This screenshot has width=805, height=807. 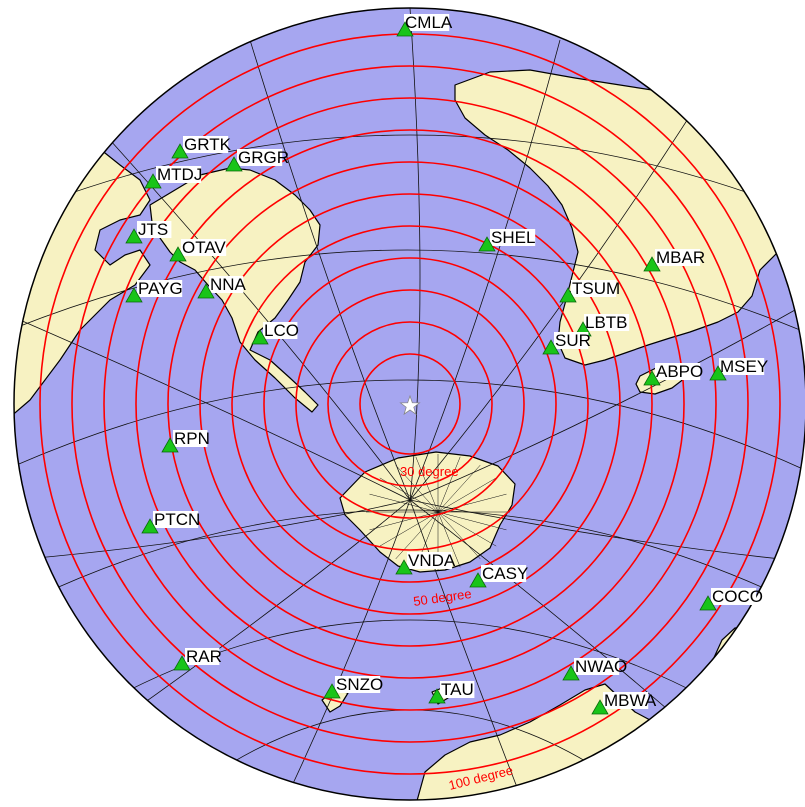 I want to click on station-label: LCO, so click(x=281, y=330).